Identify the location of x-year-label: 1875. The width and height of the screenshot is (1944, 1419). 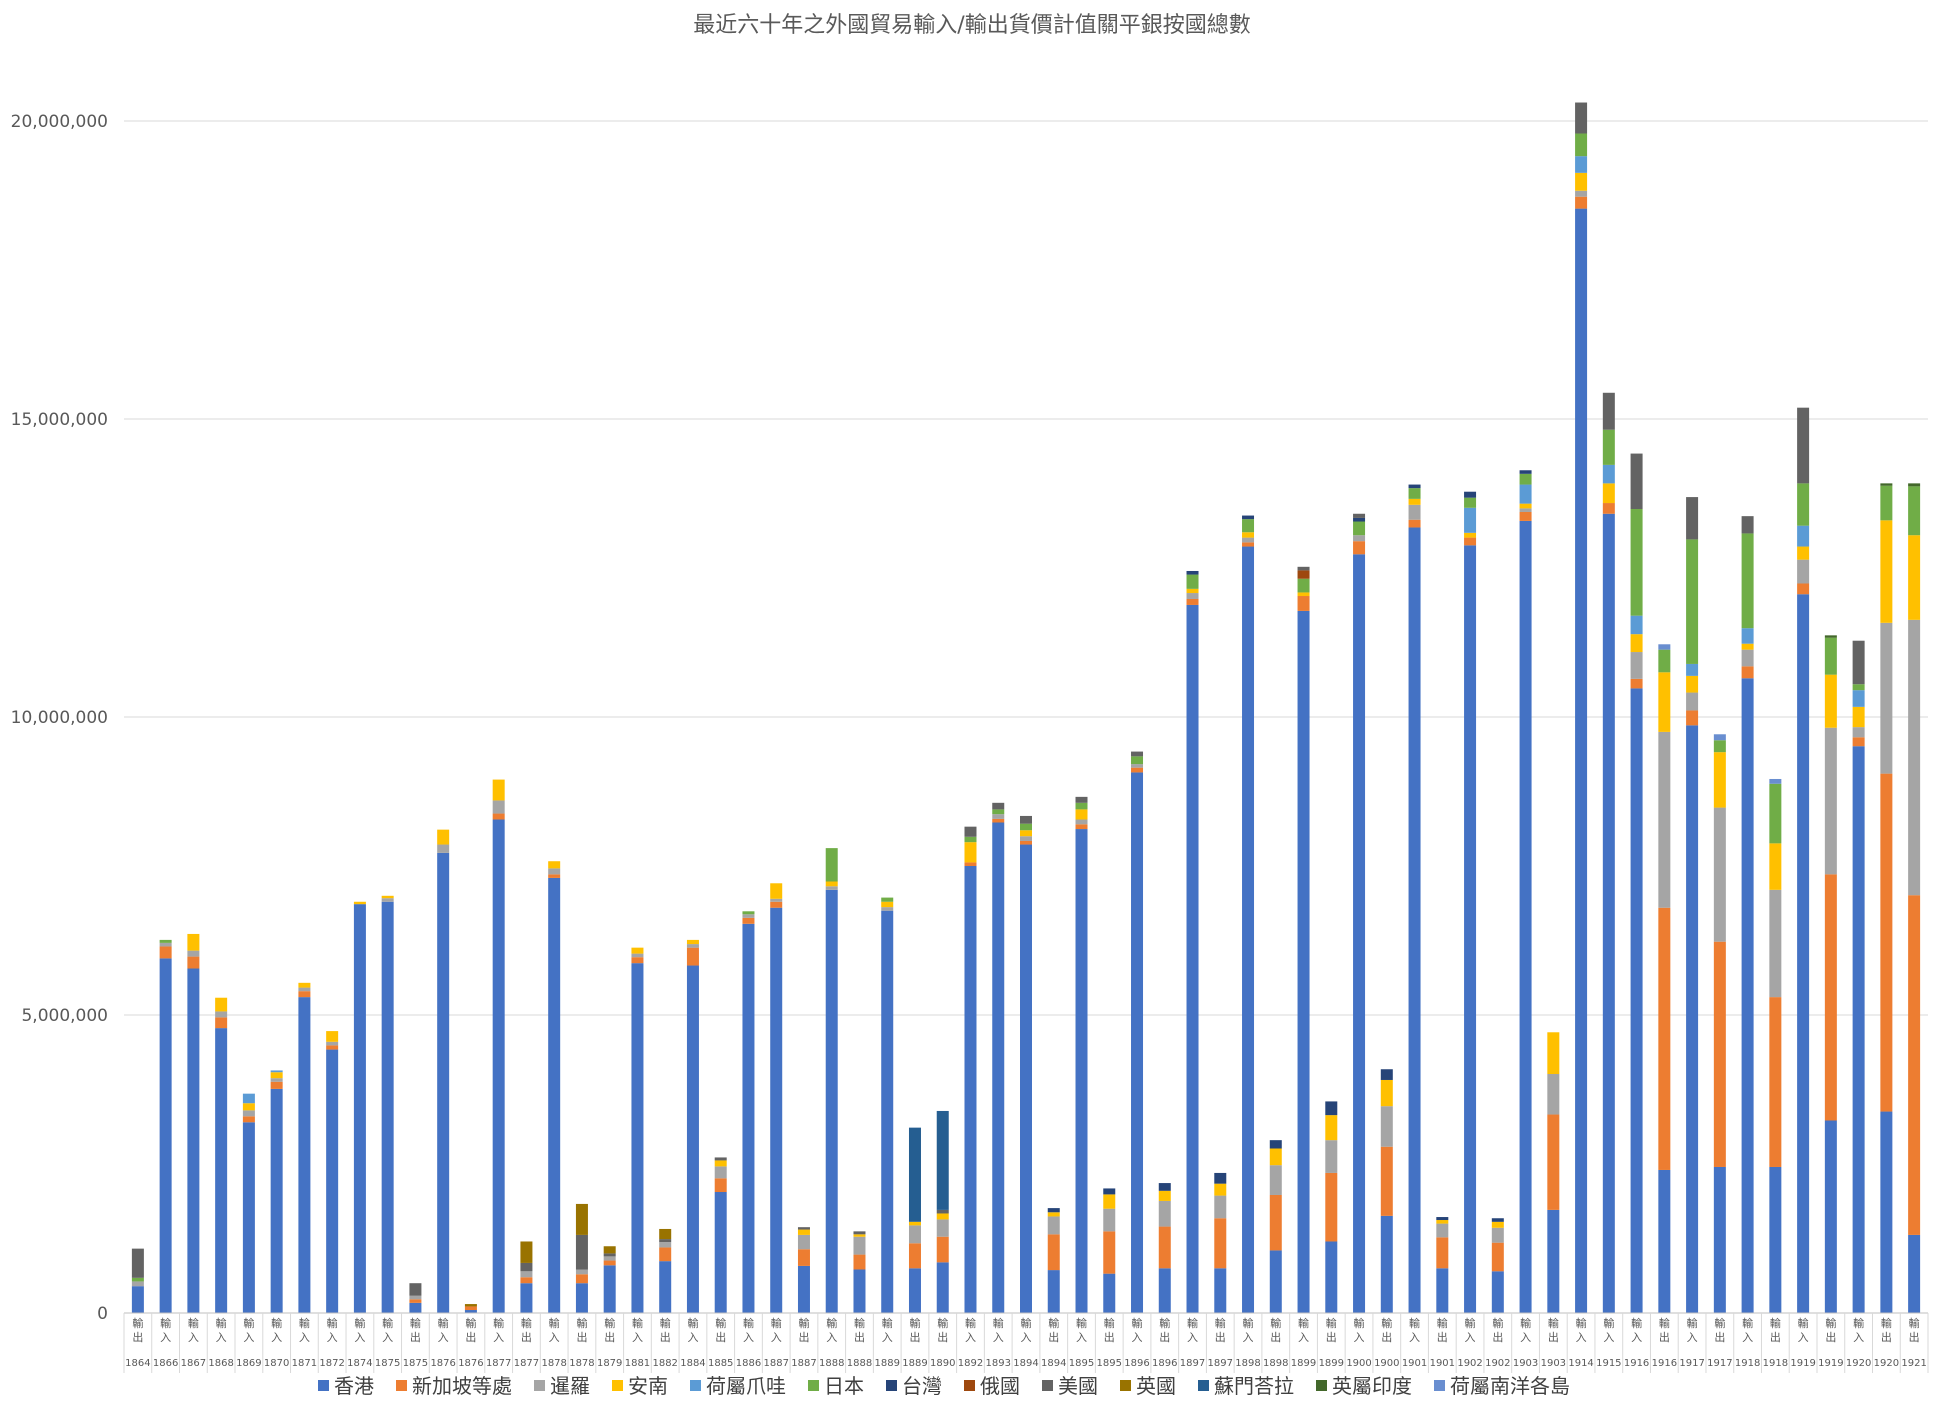
(415, 1363).